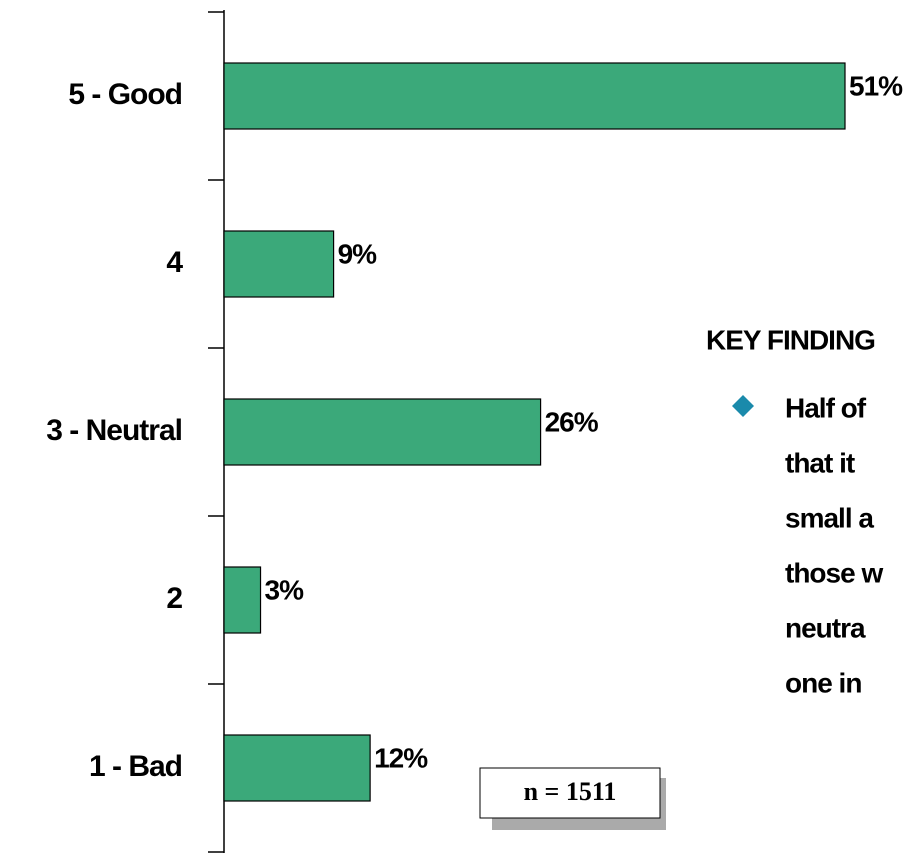  I want to click on key-findings-title: KEY FINDING, so click(790, 339).